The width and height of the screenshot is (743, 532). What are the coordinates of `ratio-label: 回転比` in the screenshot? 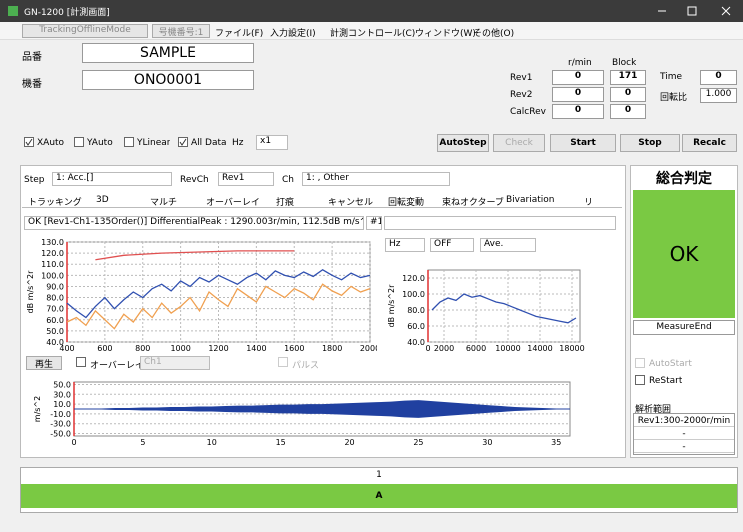 It's located at (674, 98).